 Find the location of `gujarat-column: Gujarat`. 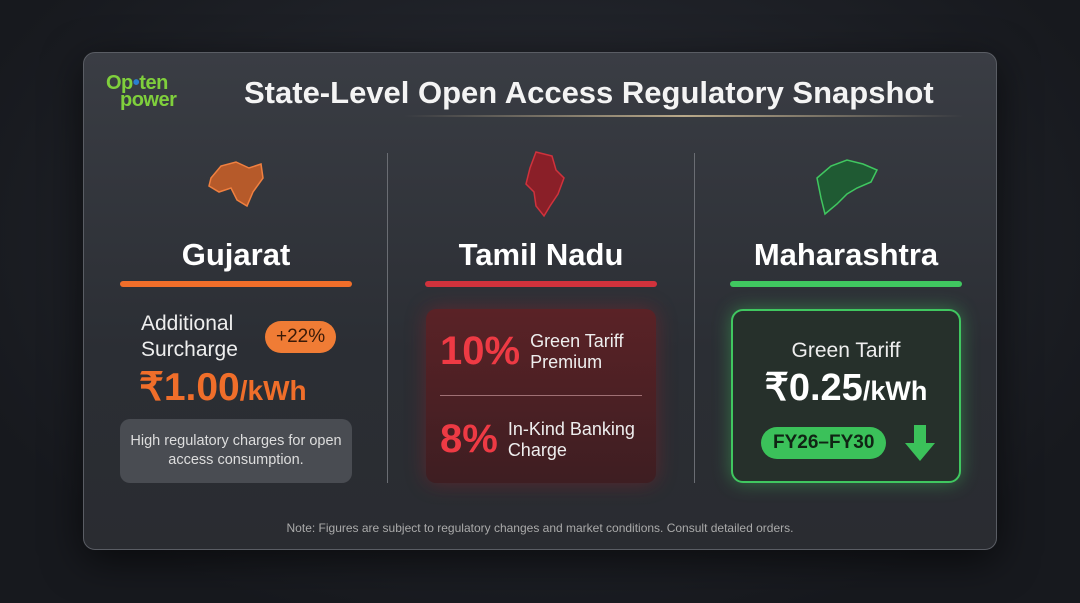

gujarat-column: Gujarat is located at coordinates (236, 217).